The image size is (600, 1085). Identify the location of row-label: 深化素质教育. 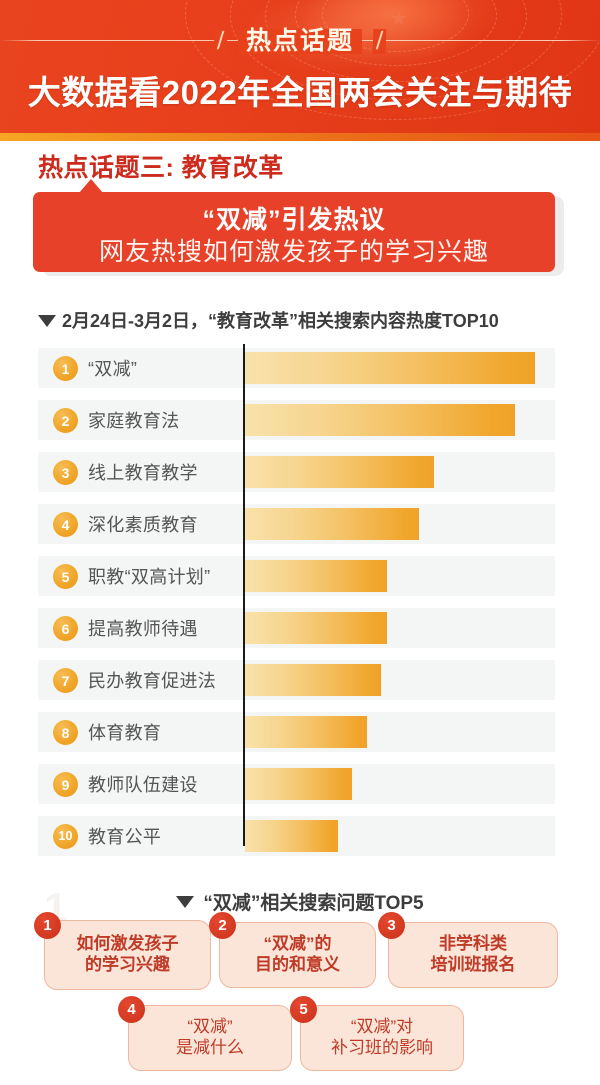
(143, 525).